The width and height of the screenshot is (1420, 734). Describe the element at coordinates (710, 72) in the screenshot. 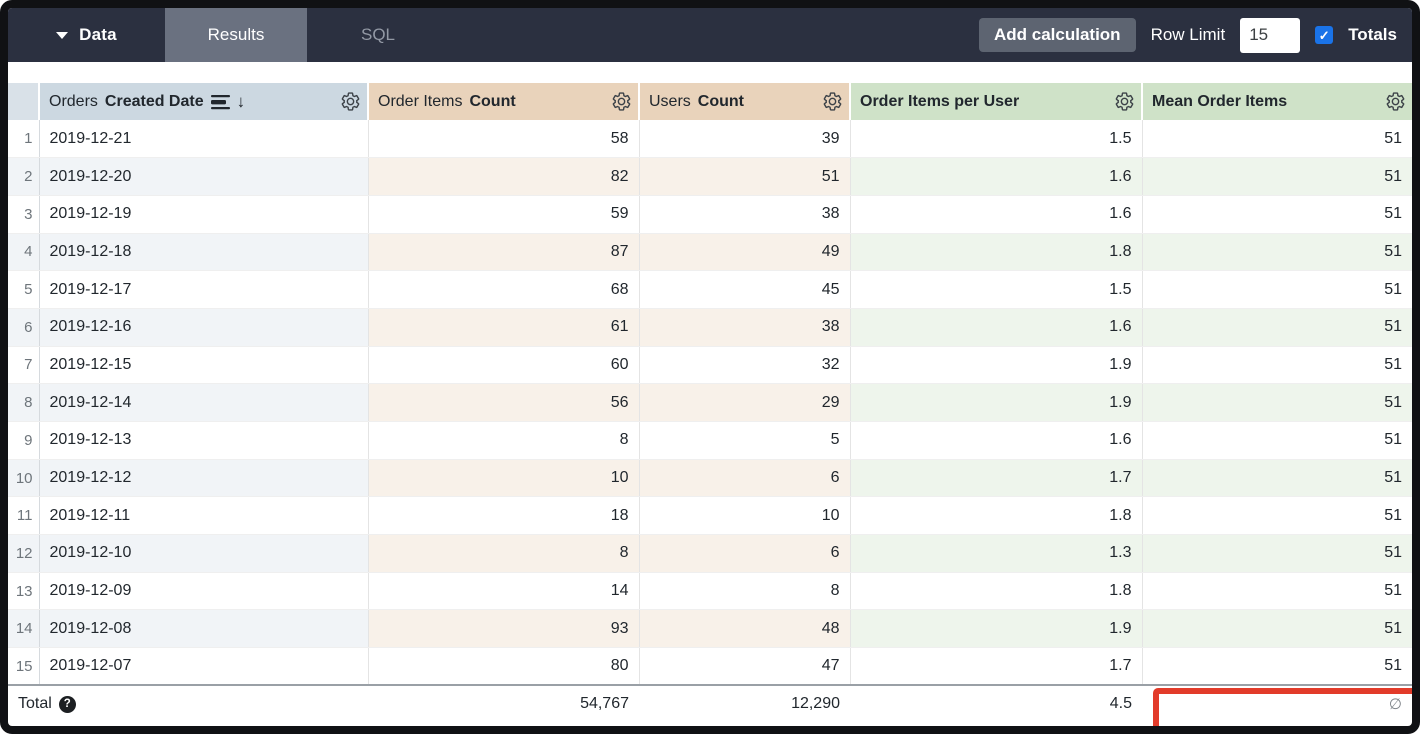

I see `toolbar-table-gap` at that location.